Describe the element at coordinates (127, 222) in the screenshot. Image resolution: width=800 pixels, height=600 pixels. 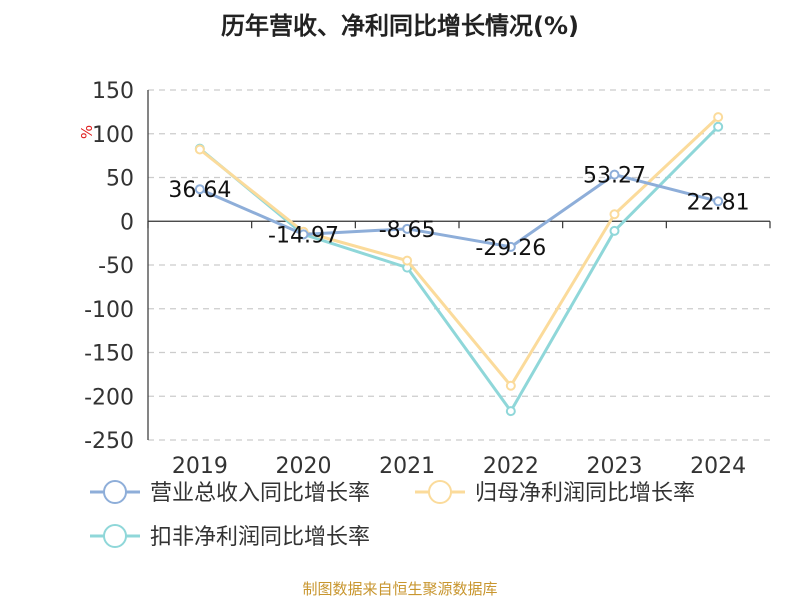
I see `y-tick-label: 0` at that location.